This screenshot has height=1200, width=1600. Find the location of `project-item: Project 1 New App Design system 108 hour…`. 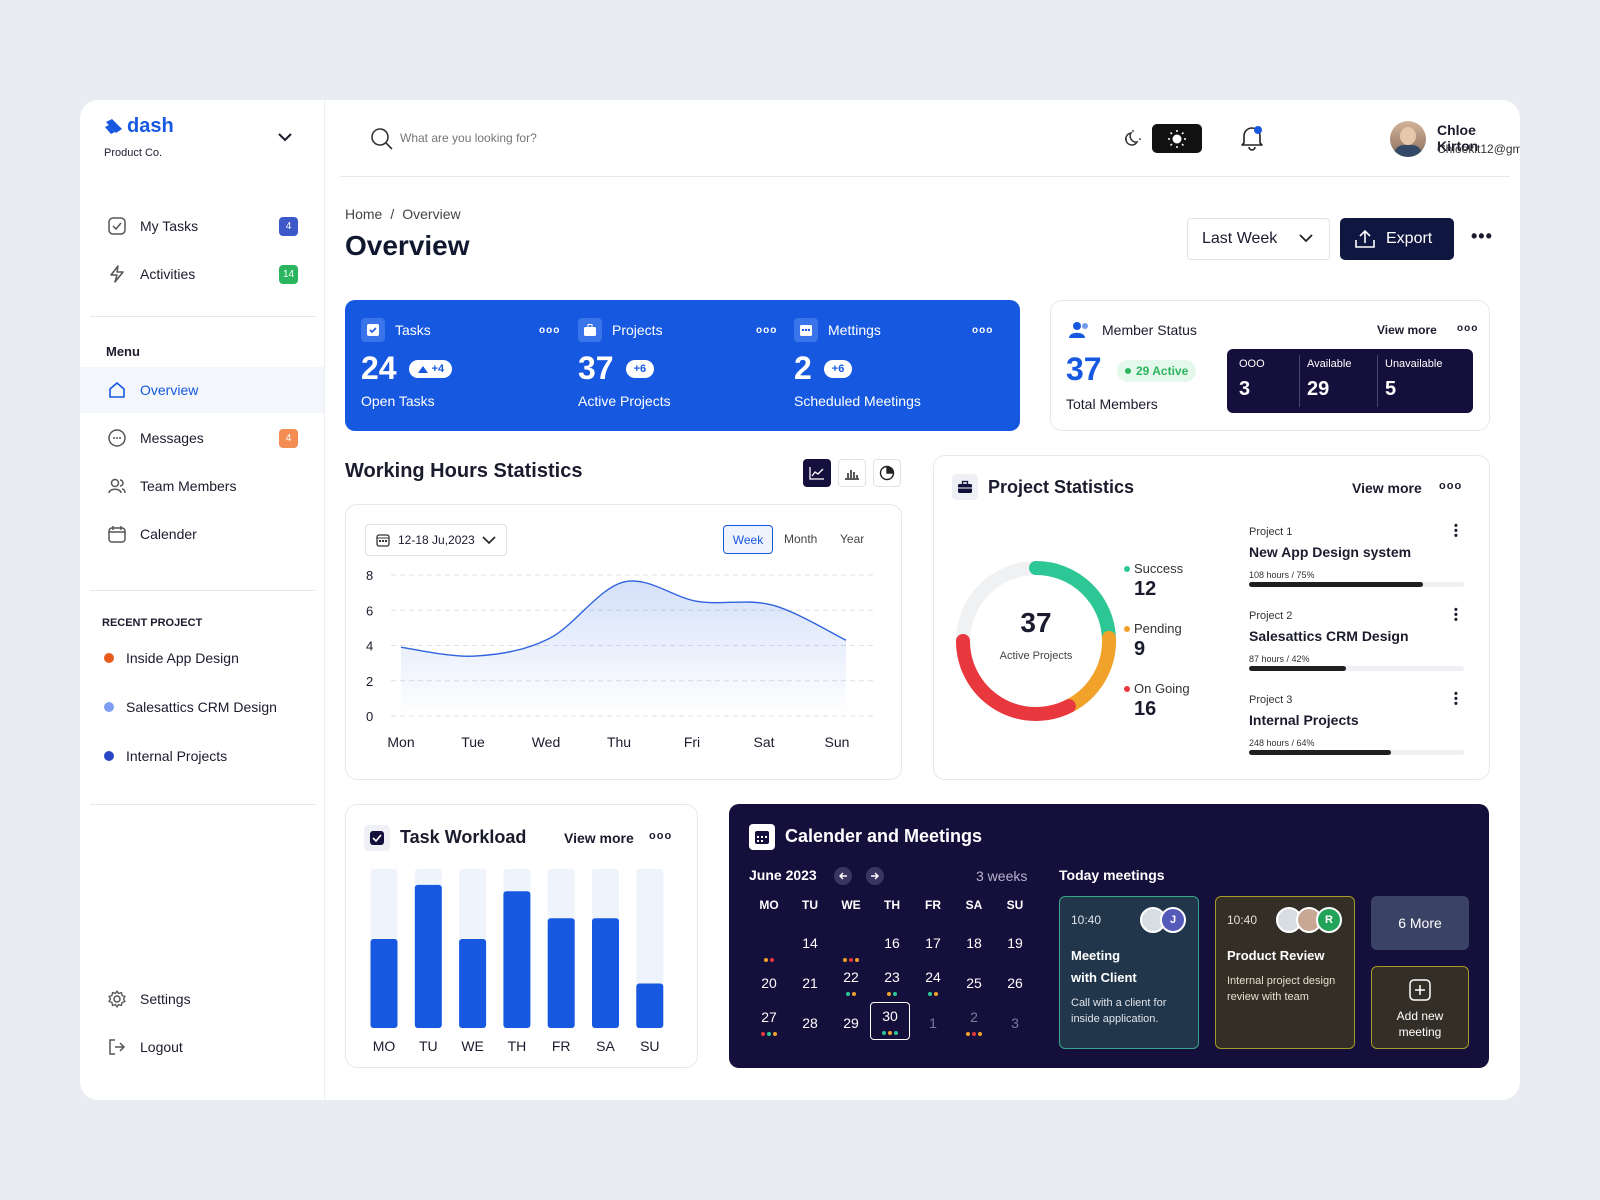

project-item: Project 1 New App Design system 108 hour… is located at coordinates (1356, 553).